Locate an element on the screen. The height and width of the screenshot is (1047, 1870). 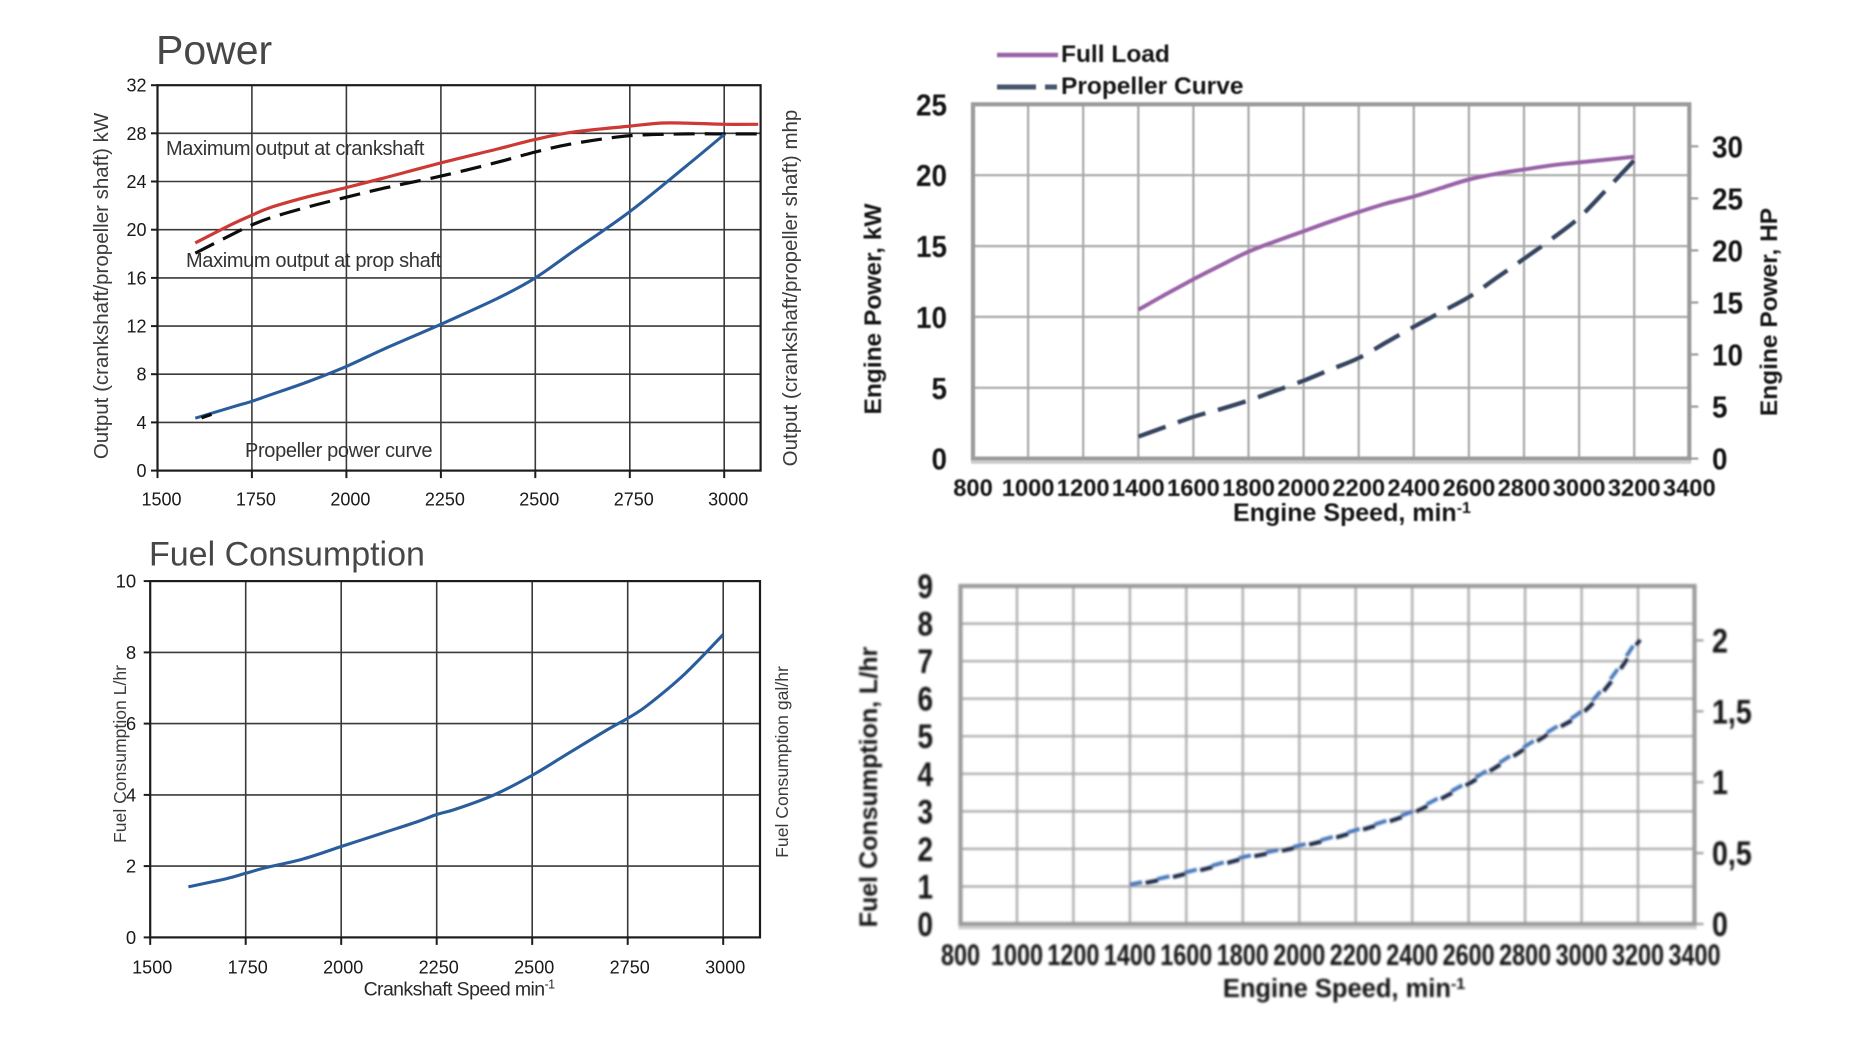
svg-text: Fuel Consumption L/hr is located at coordinates (120, 754).